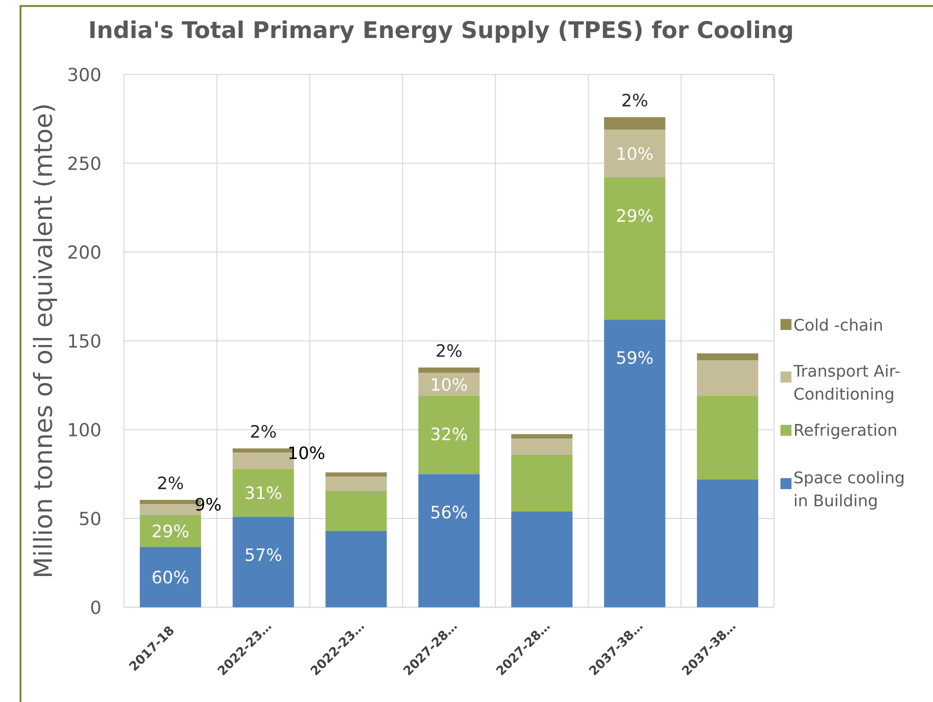 This screenshot has width=933, height=702. Describe the element at coordinates (845, 432) in the screenshot. I see `legend-label: Refrigeration` at that location.